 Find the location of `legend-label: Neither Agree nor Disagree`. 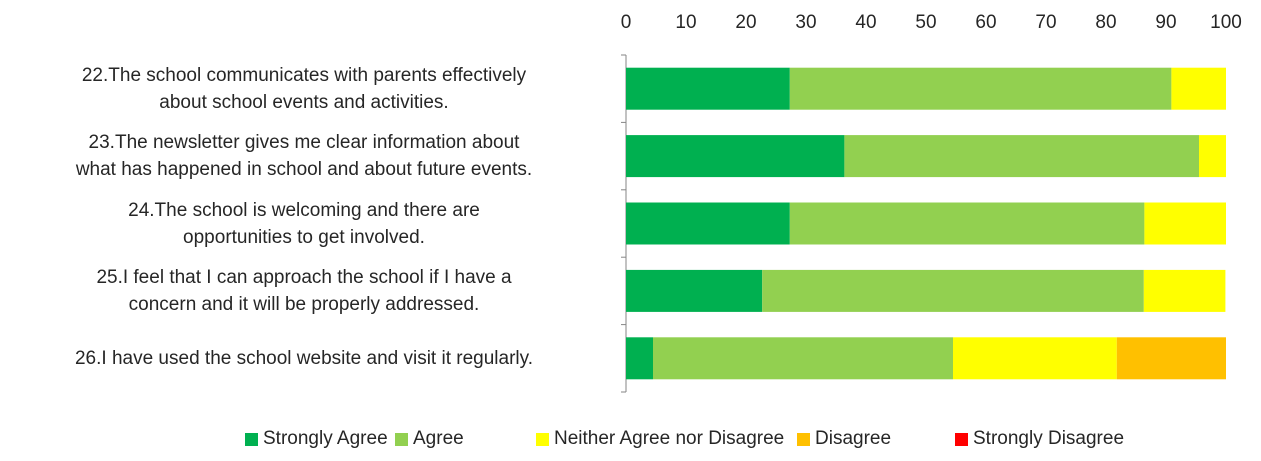

legend-label: Neither Agree nor Disagree is located at coordinates (669, 438).